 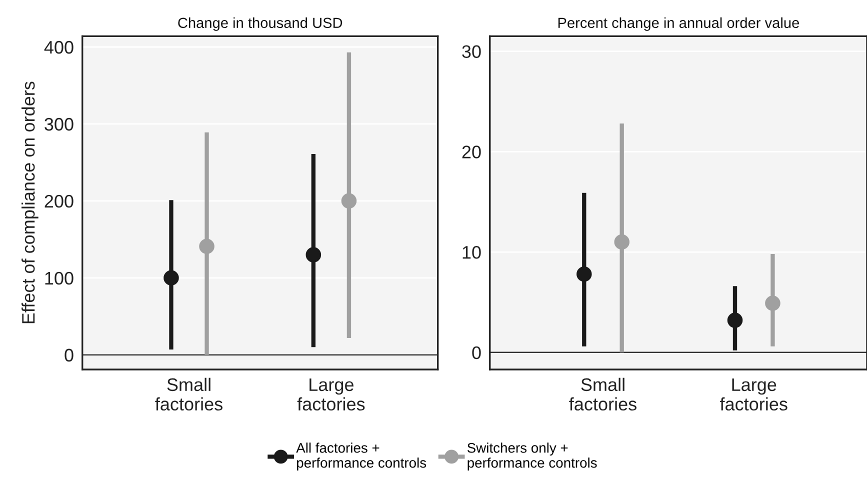 I want to click on y-tick-label: 400, so click(x=59, y=47).